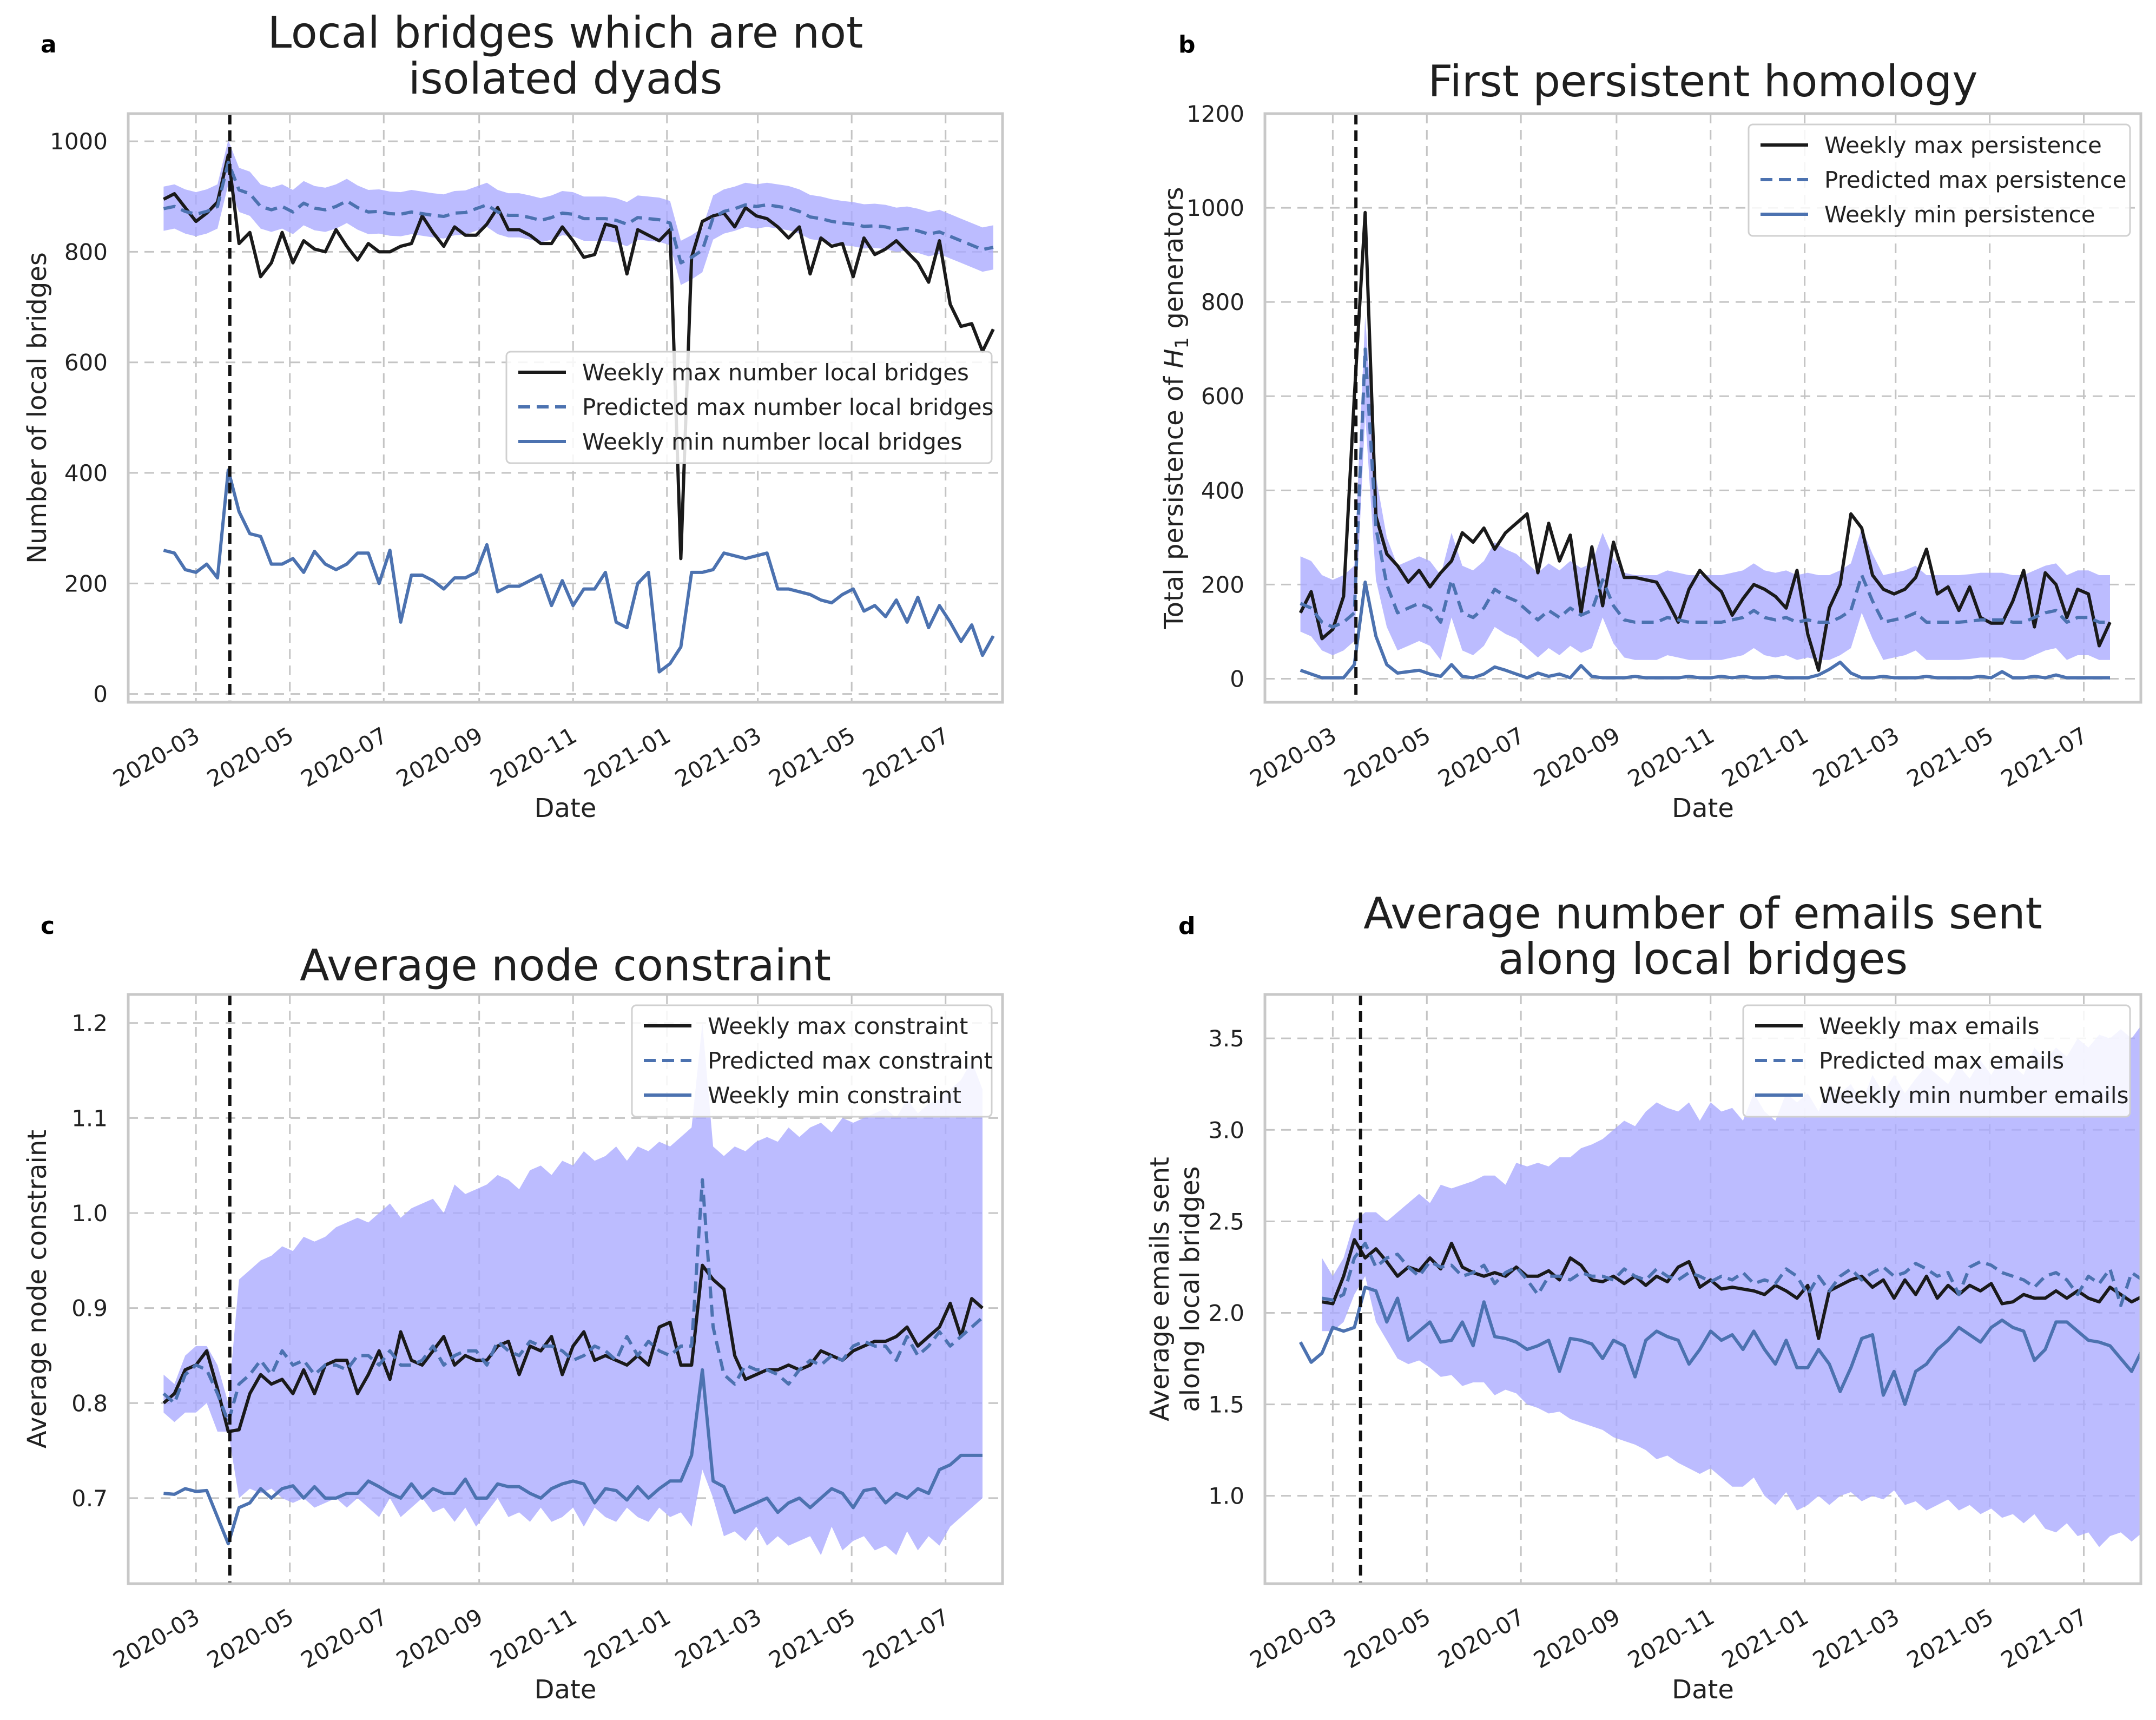  What do you see at coordinates (1160, 1289) in the screenshot?
I see `y-axis-label-line: Average emails sent` at bounding box center [1160, 1289].